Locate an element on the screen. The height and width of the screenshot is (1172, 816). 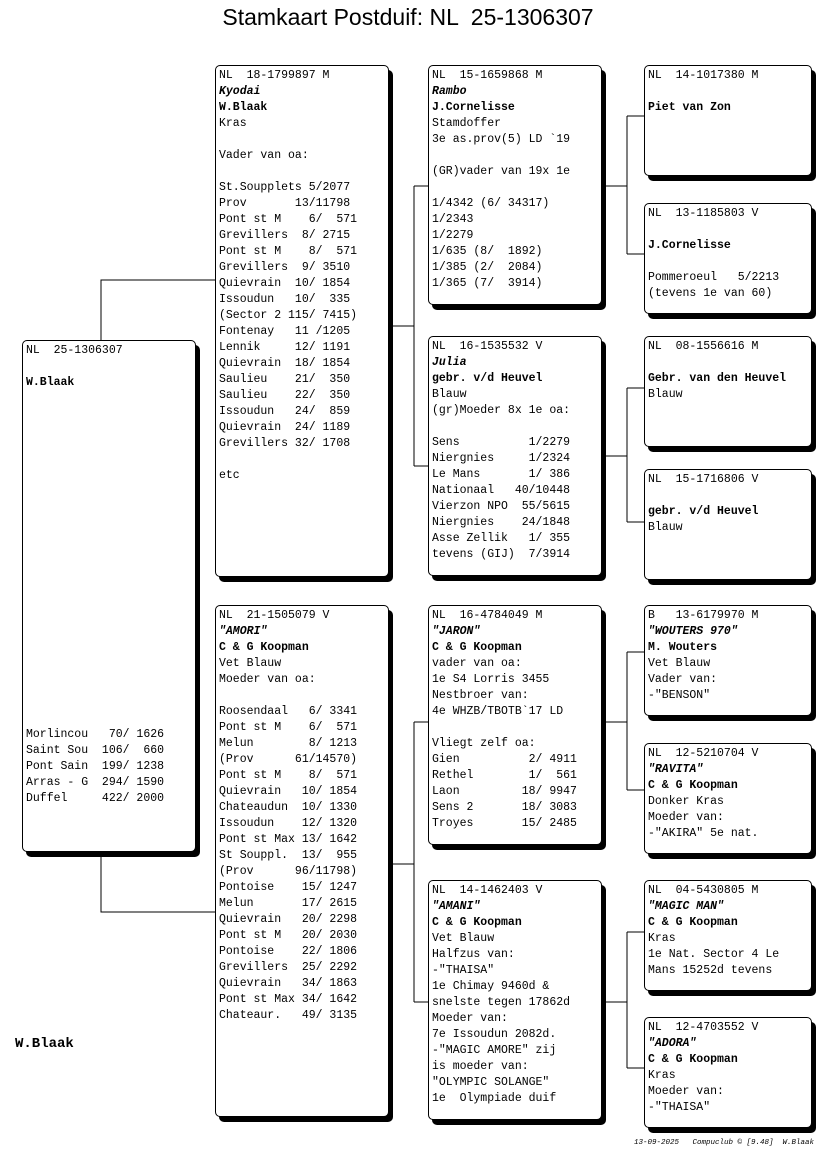
card-line: 1/2279 is located at coordinates (453, 235).